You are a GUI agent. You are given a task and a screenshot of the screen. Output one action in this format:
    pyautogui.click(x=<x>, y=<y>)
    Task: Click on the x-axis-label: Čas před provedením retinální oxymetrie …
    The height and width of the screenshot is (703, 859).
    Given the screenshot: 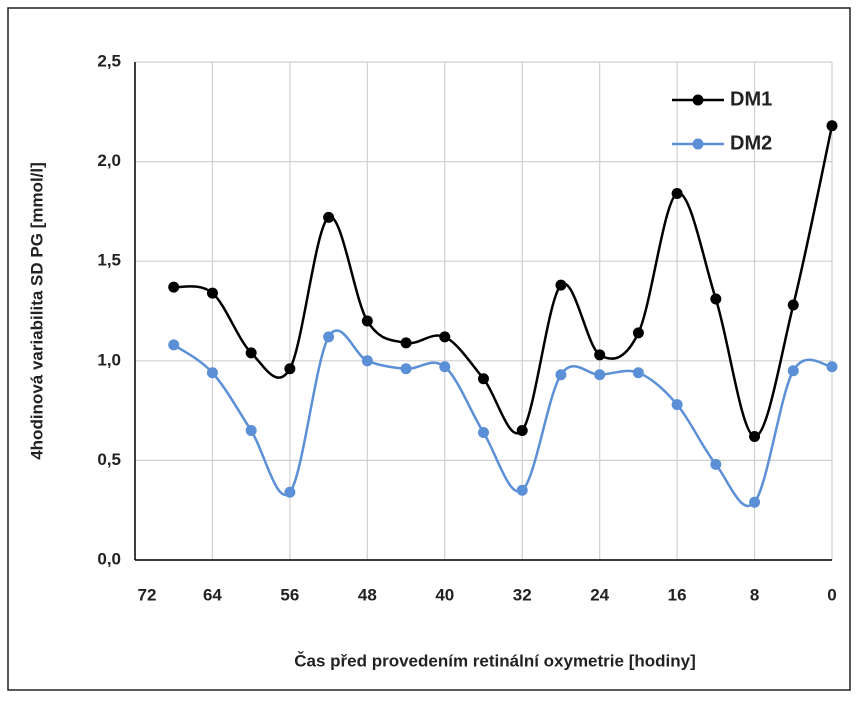 What is the action you would take?
    pyautogui.click(x=494, y=660)
    